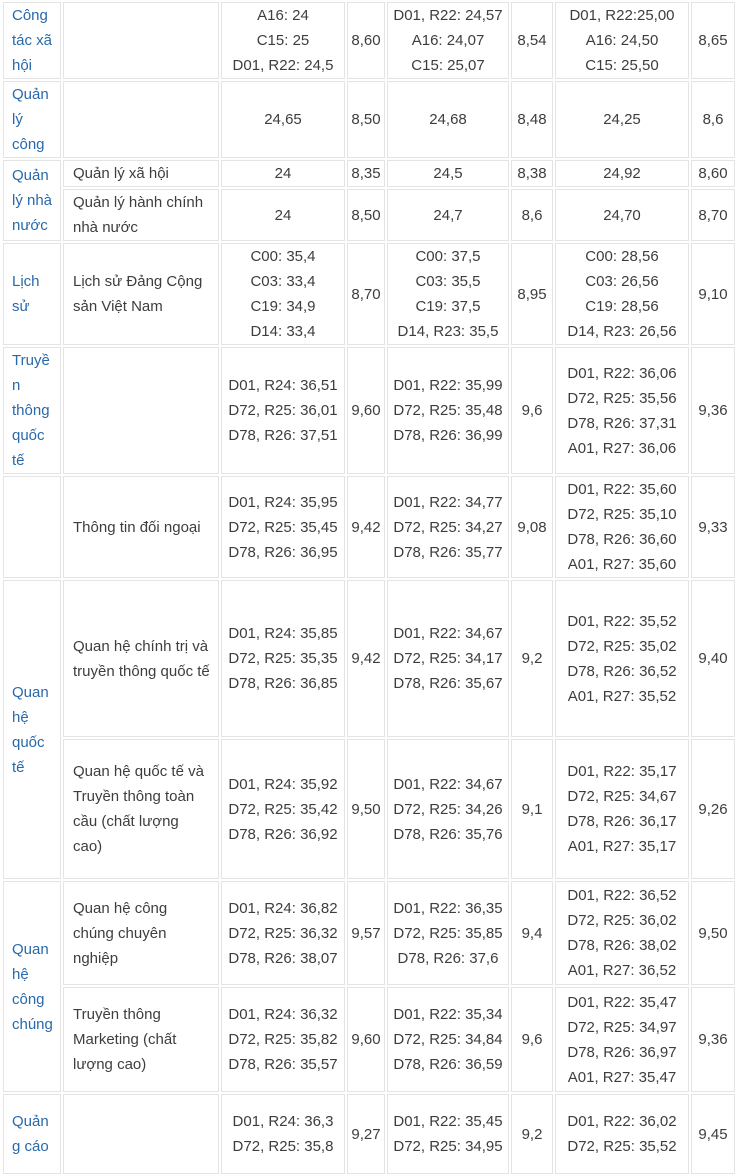 The height and width of the screenshot is (1176, 740). What do you see at coordinates (283, 119) in the screenshot?
I see `score-cell: 24,65` at bounding box center [283, 119].